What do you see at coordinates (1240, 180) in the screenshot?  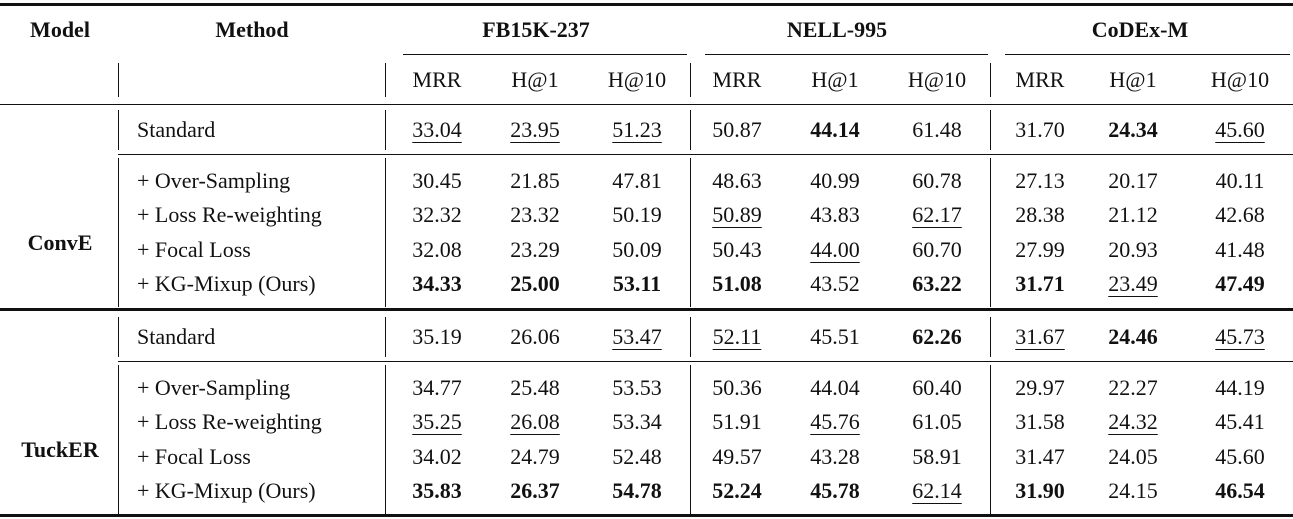 I see `metric-value: 40.11` at bounding box center [1240, 180].